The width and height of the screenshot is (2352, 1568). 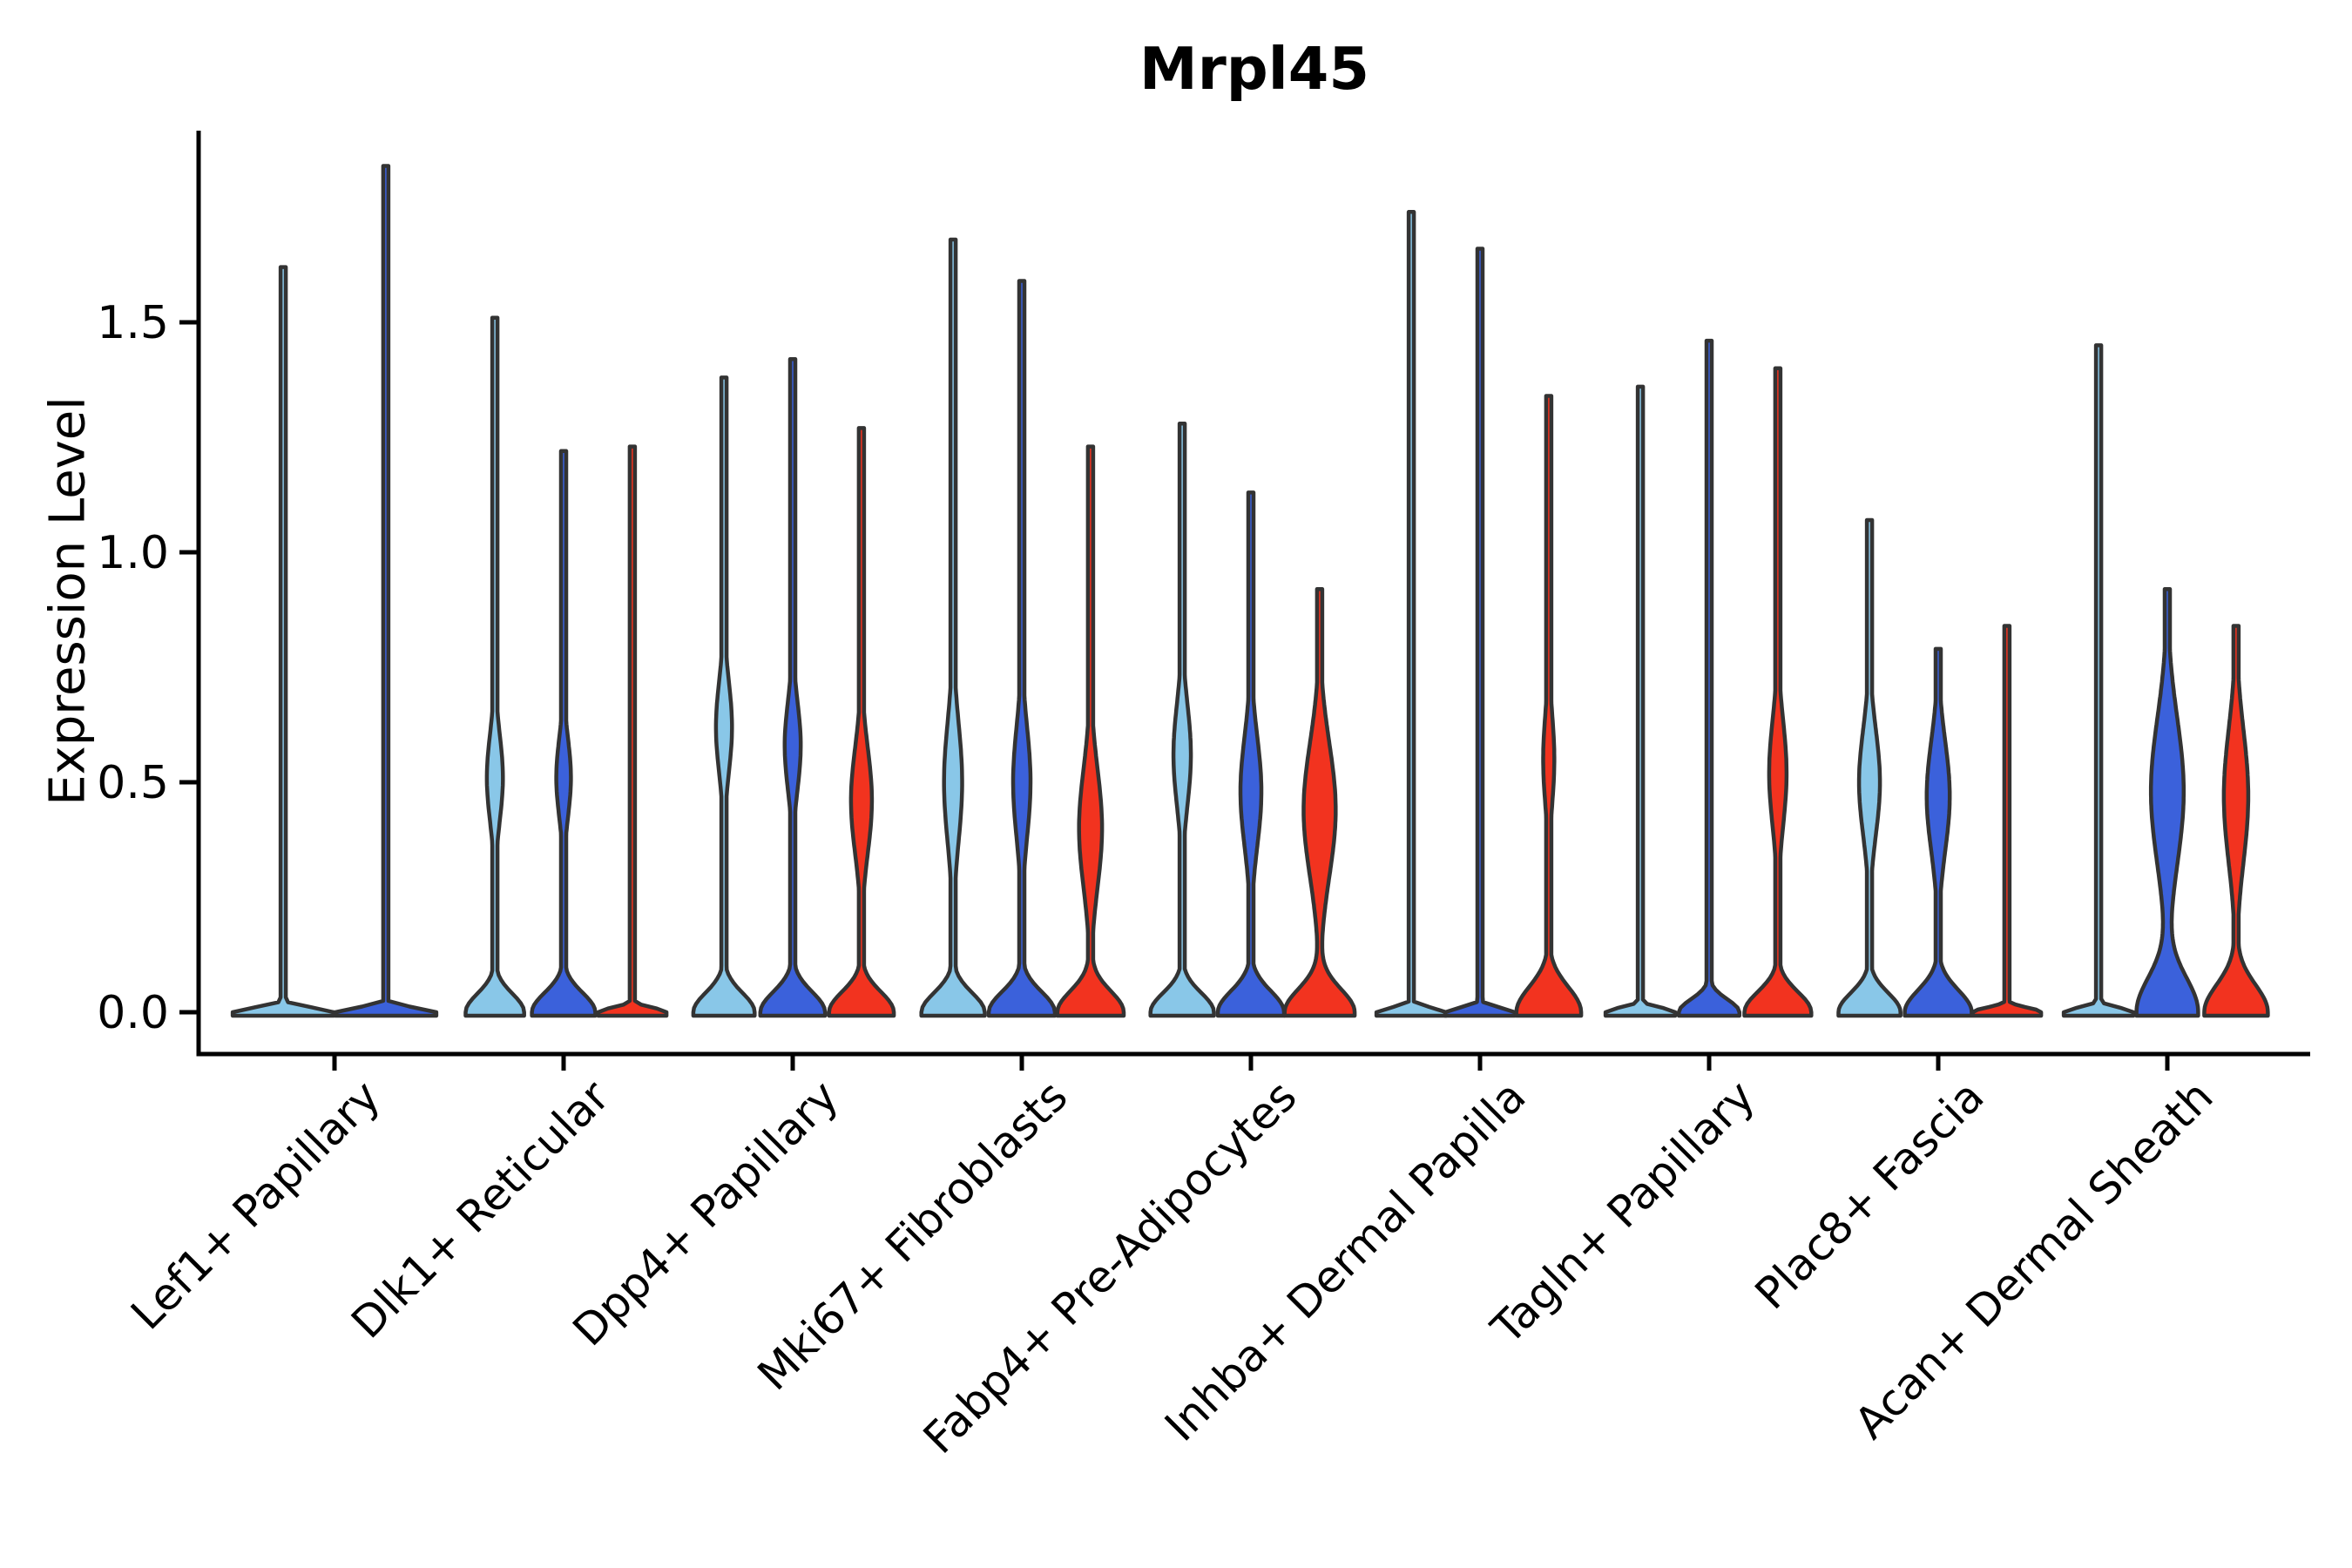 I want to click on violin-mki67-fibroblasts-blue, so click(x=1022, y=648).